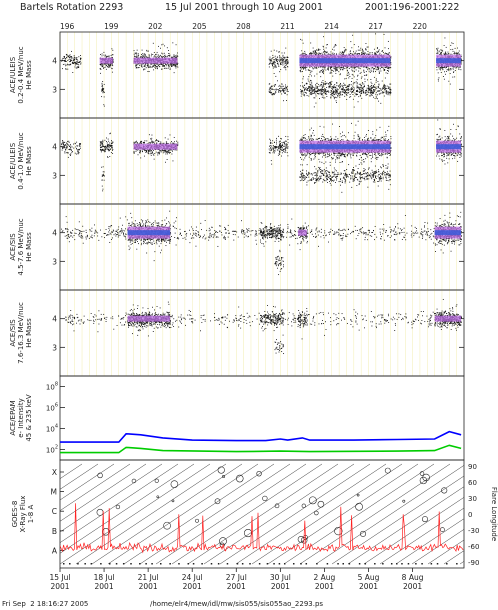 The height and width of the screenshot is (610, 498). I want to click on y-tick-label: C, so click(54, 511).